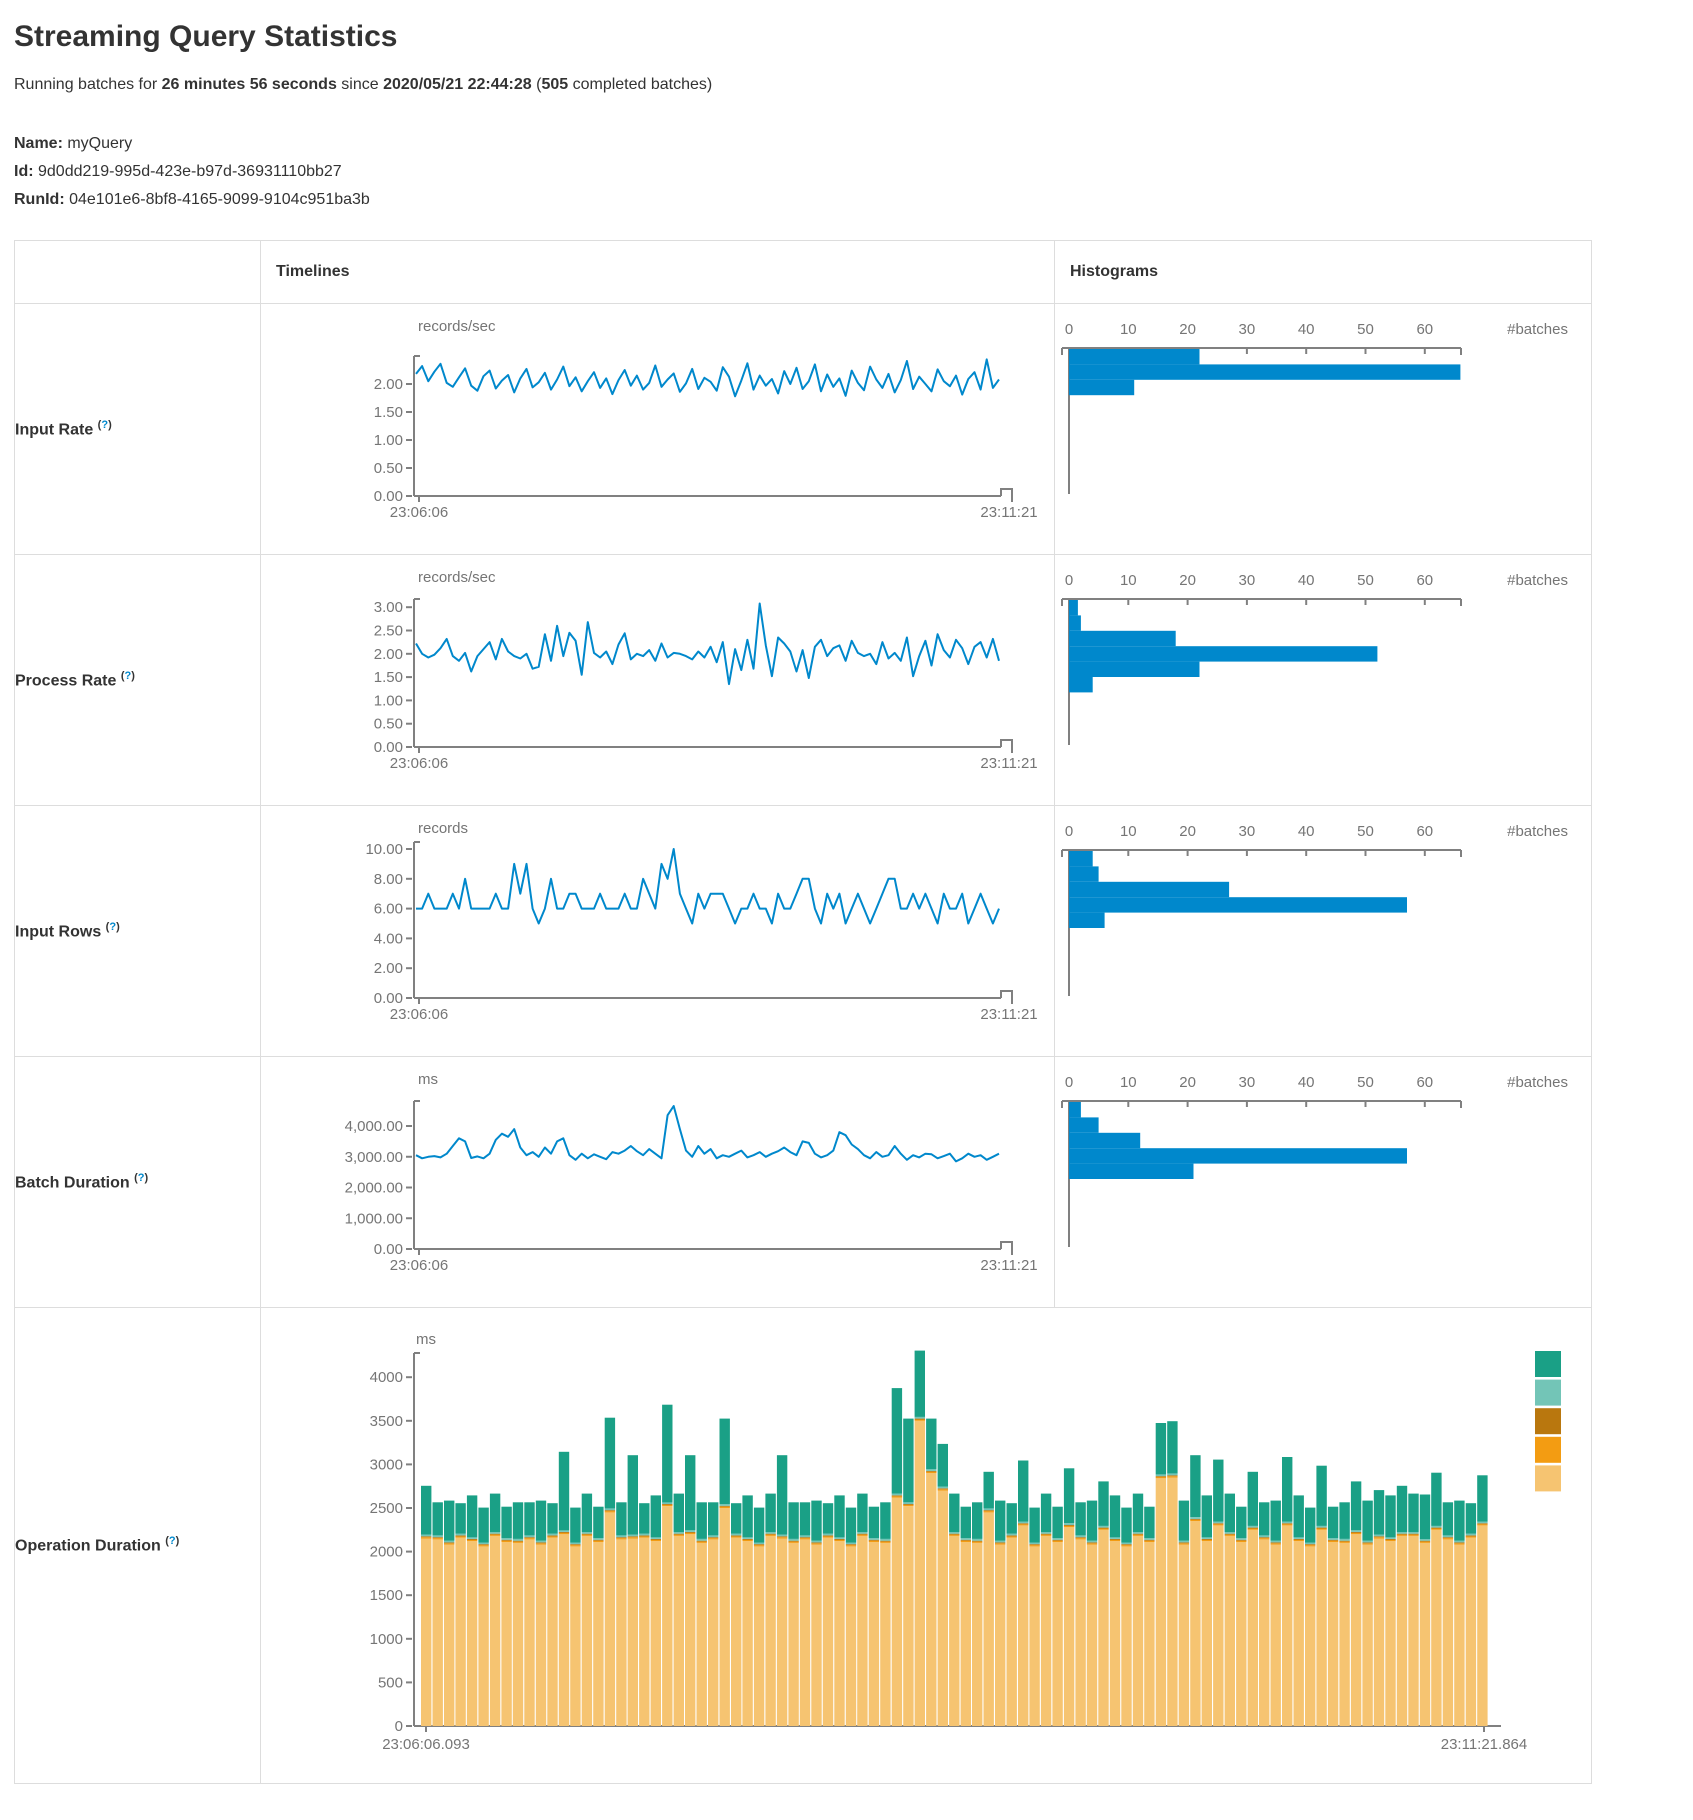 The image size is (1693, 1820). What do you see at coordinates (127, 675) in the screenshot?
I see `process-rate-help-icon: (?)` at bounding box center [127, 675].